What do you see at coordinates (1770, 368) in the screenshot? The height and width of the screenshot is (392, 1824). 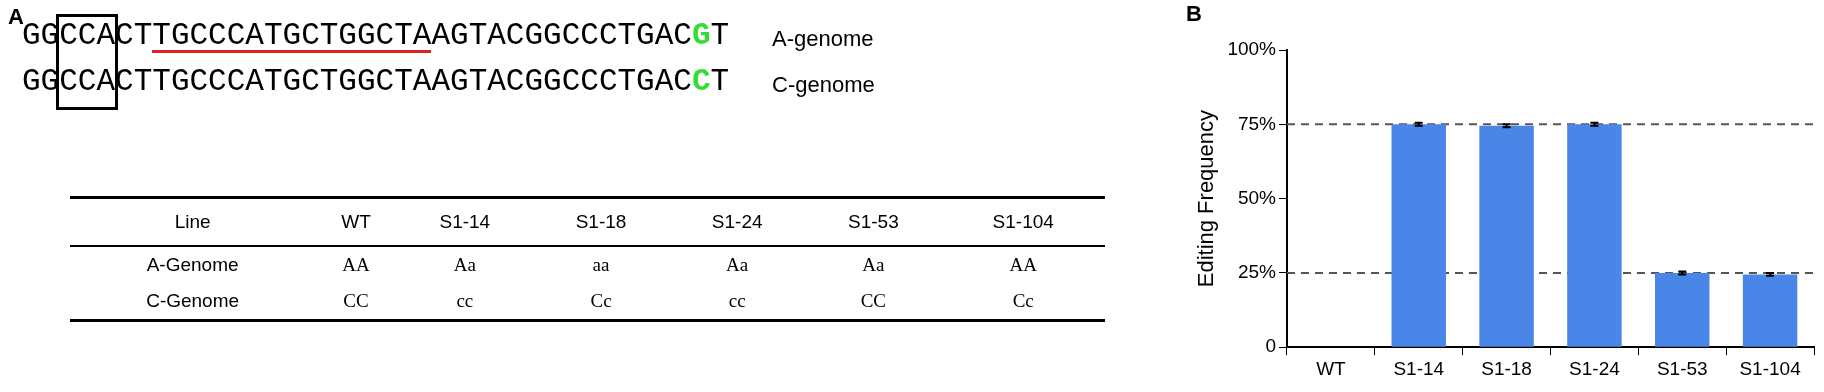 I see `x-tick-label: S1-104` at bounding box center [1770, 368].